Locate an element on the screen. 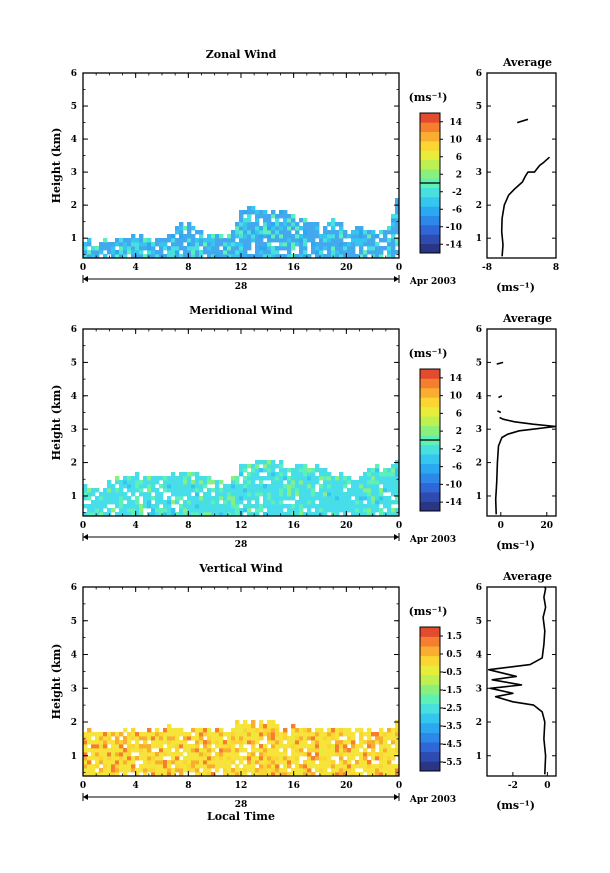 This screenshot has width=610, height=873. colorbar-swatch is located at coordinates (430, 689).